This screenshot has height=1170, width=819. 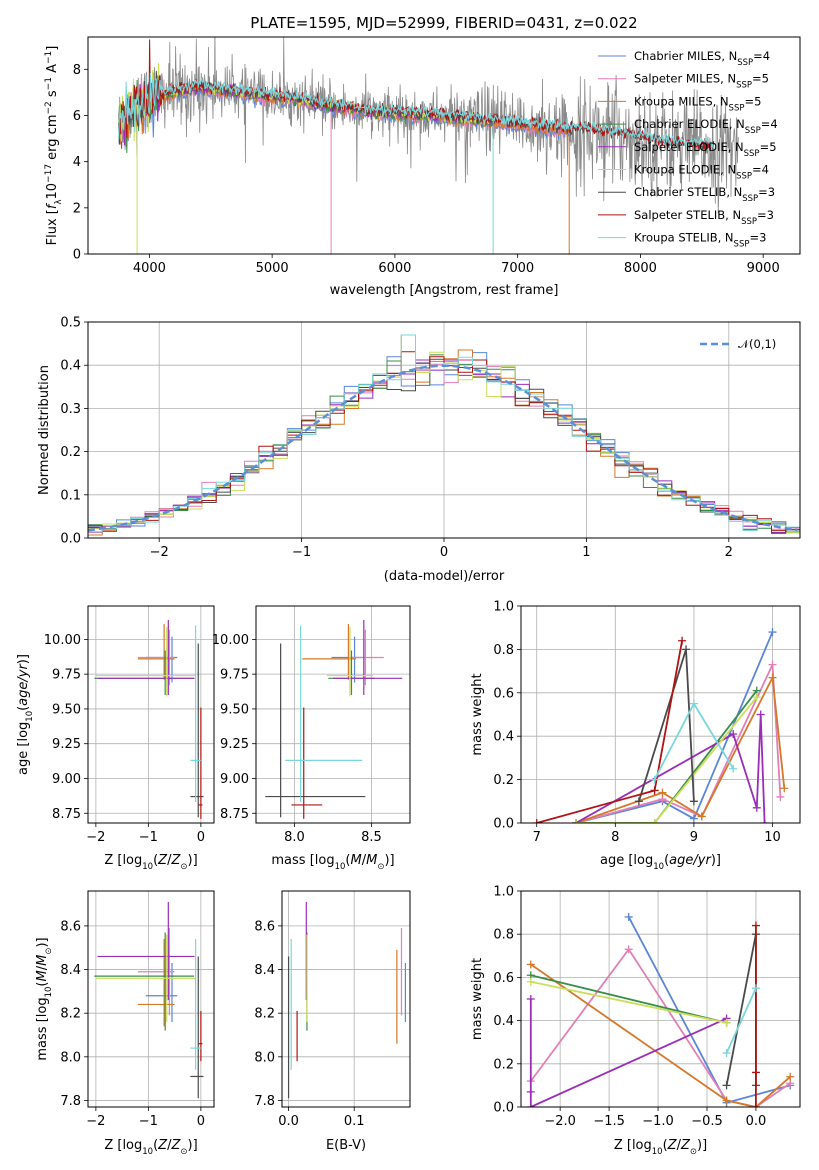 I want to click on y-tick-label: 7.8, so click(x=264, y=1101).